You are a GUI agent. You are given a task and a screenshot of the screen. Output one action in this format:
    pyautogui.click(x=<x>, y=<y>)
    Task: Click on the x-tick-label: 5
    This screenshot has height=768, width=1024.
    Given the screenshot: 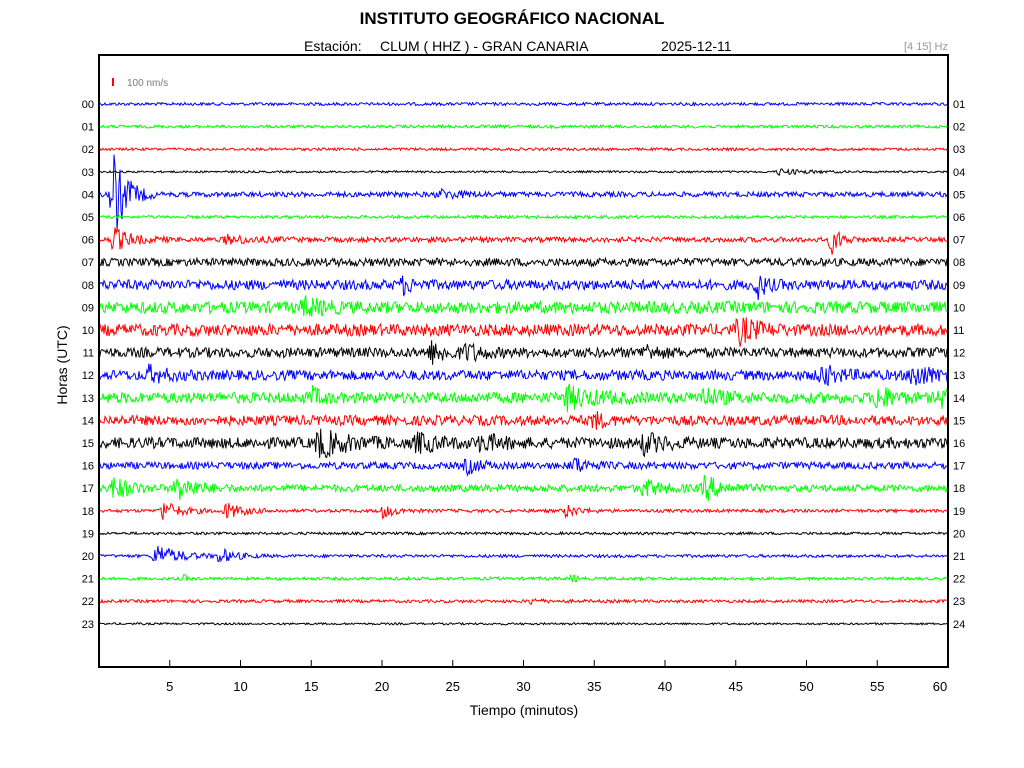 What is the action you would take?
    pyautogui.click(x=169, y=686)
    